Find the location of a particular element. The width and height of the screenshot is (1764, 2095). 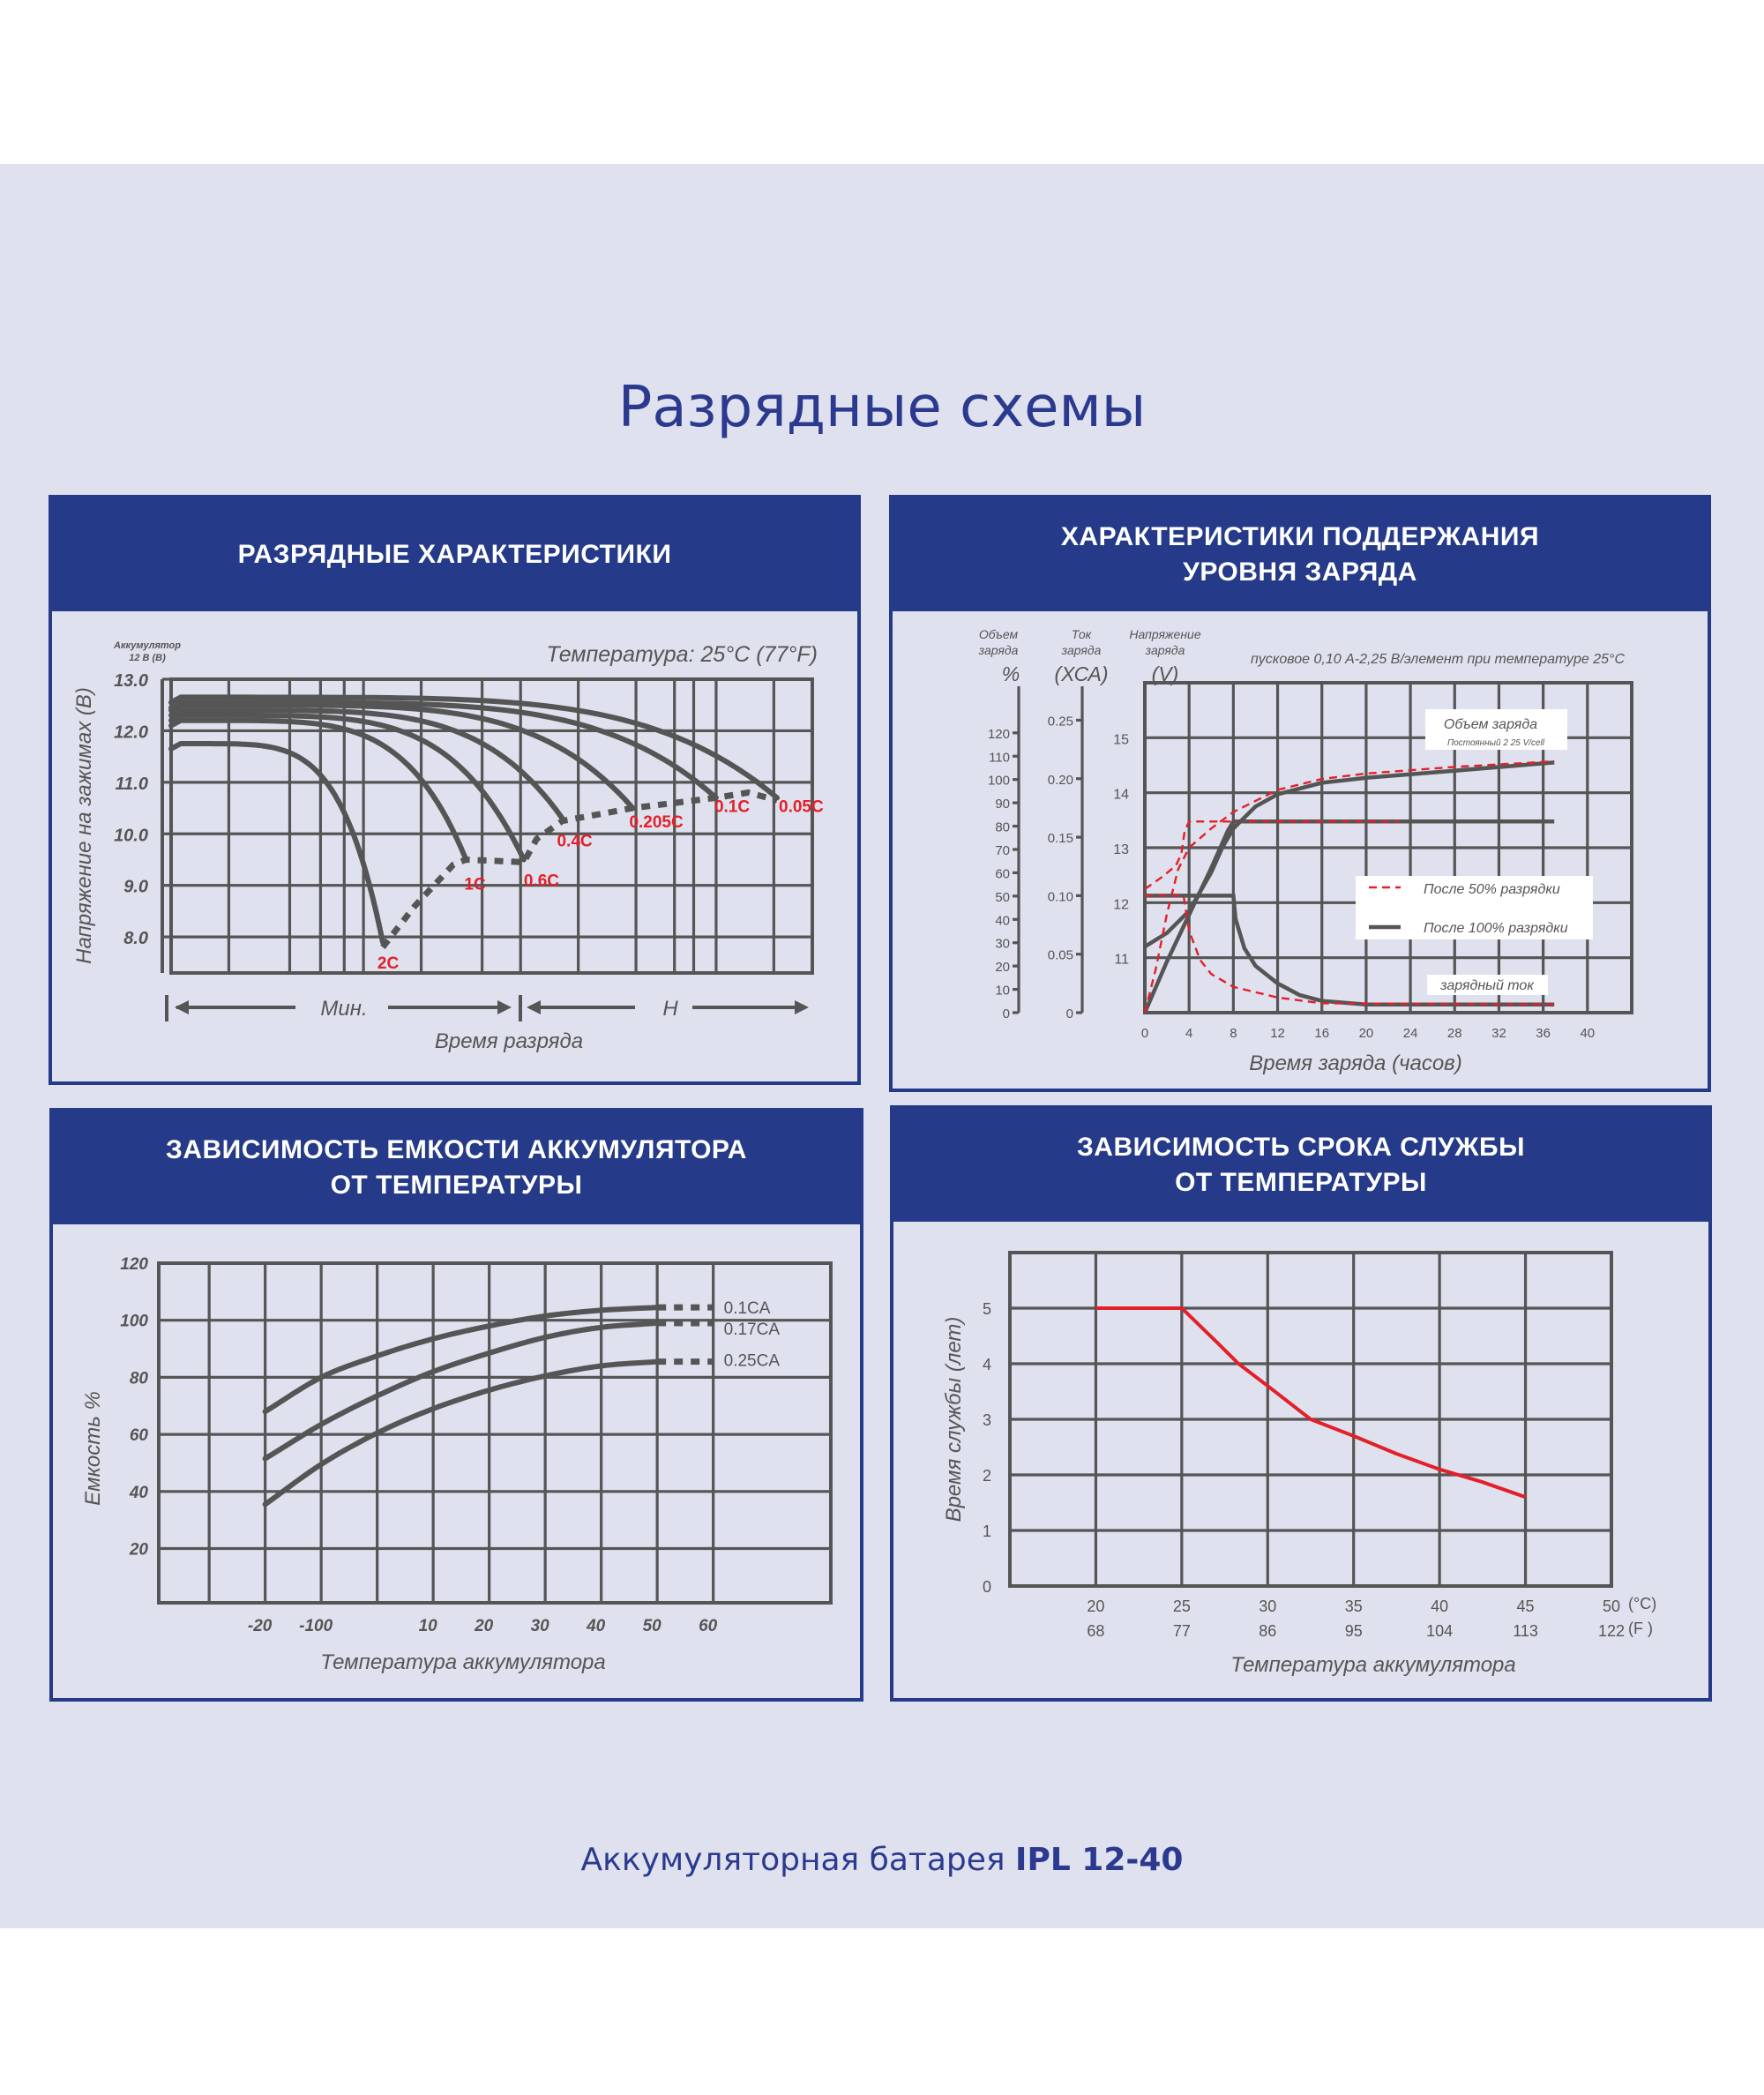

range-minutes: Мин. is located at coordinates (343, 1009).